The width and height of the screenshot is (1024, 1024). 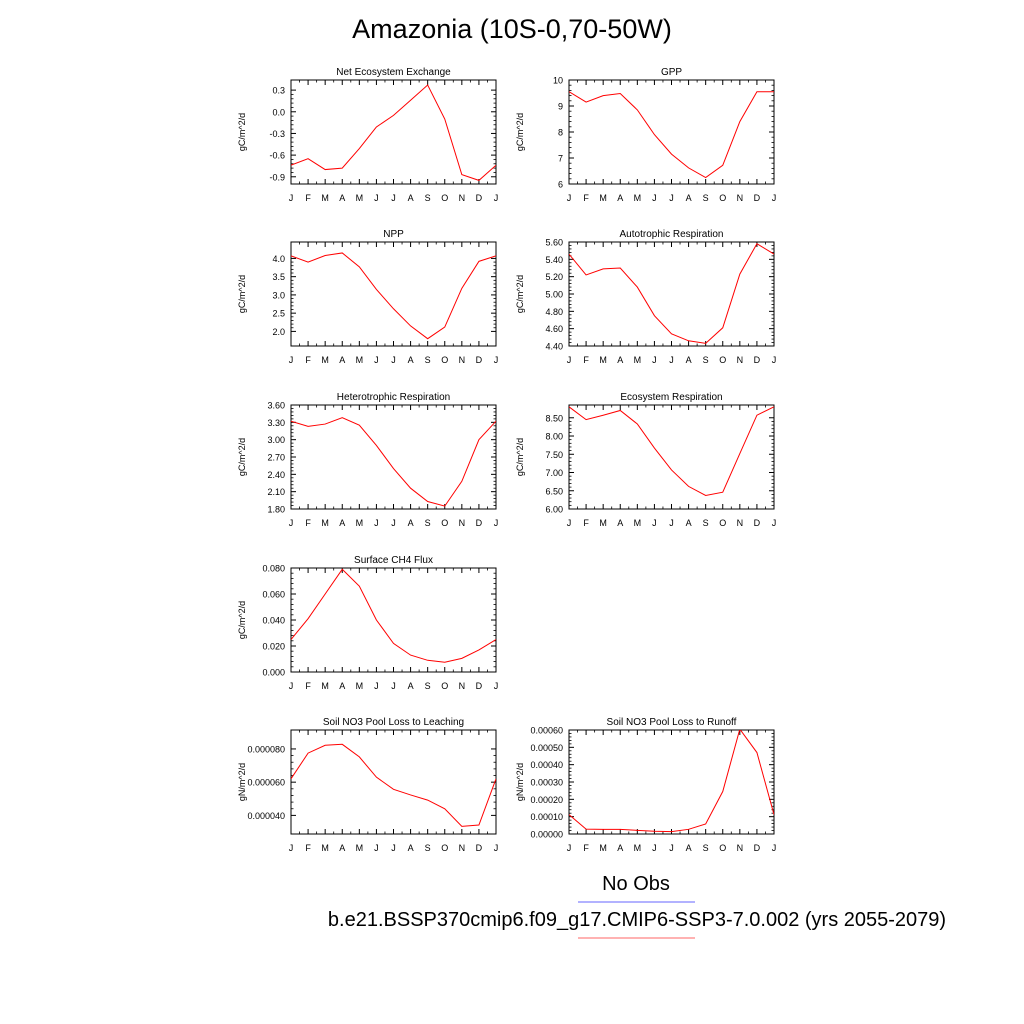 What do you see at coordinates (554, 243) in the screenshot?
I see `y-tick-label: 5.60` at bounding box center [554, 243].